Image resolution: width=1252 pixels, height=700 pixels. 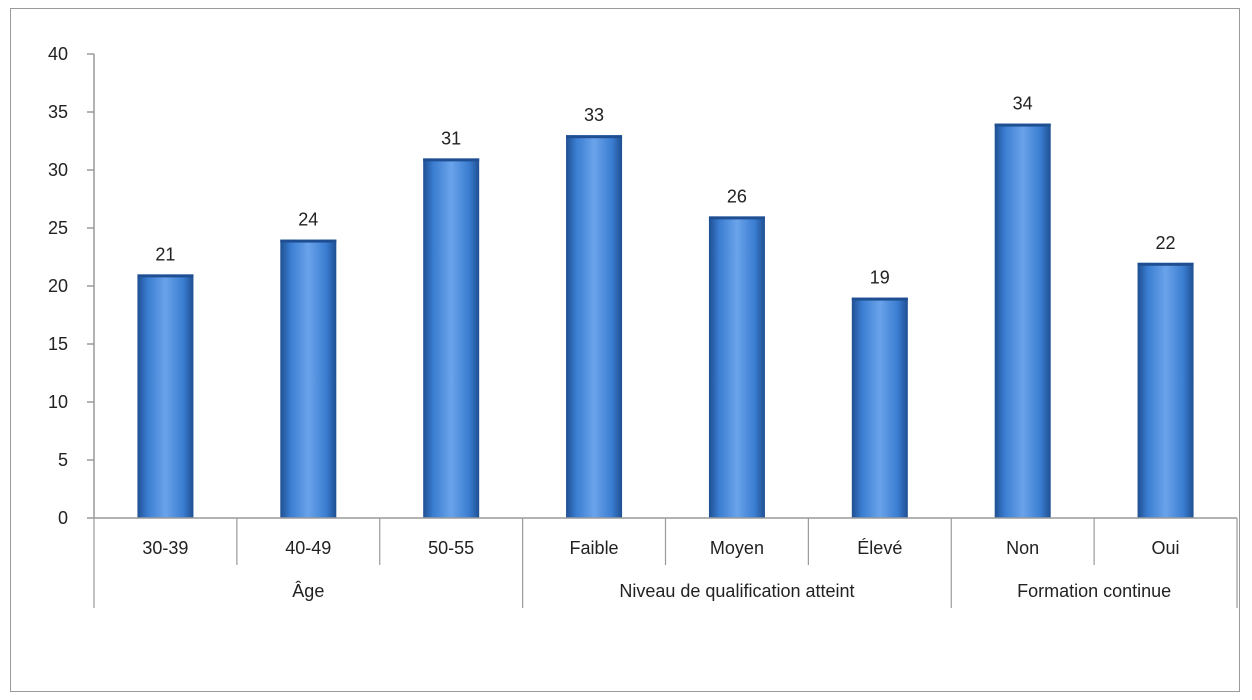 I want to click on category-label: Non, so click(x=1022, y=548).